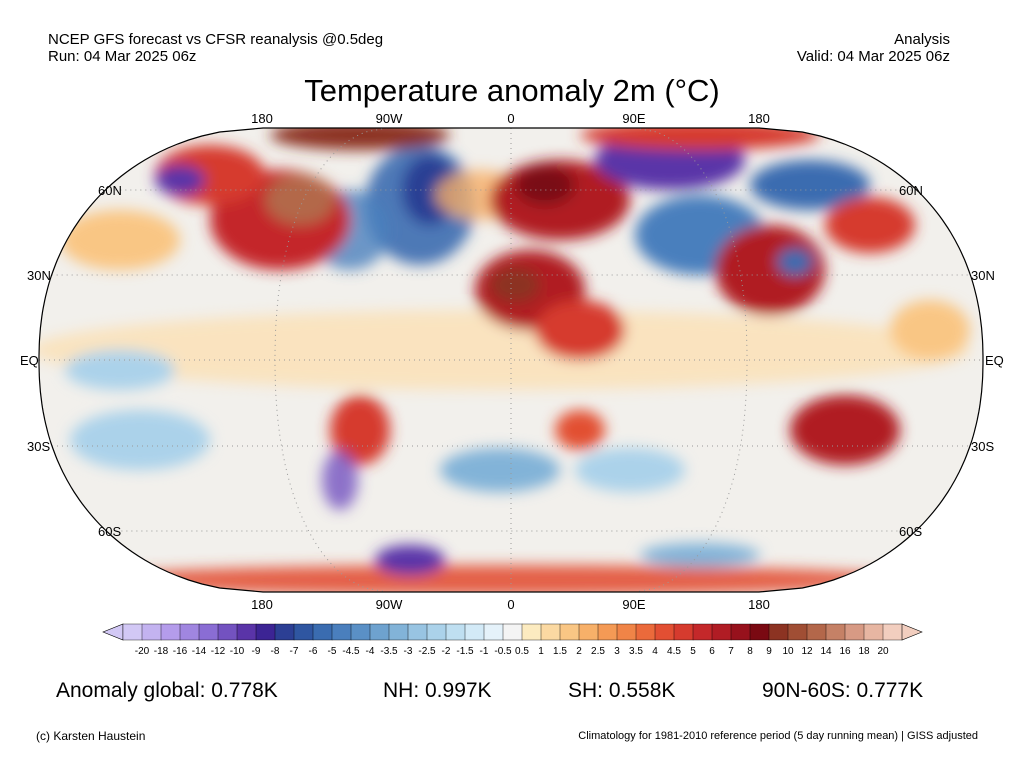 This screenshot has height=768, width=1024. What do you see at coordinates (113, 632) in the screenshot?
I see `colorbar-min-extend` at bounding box center [113, 632].